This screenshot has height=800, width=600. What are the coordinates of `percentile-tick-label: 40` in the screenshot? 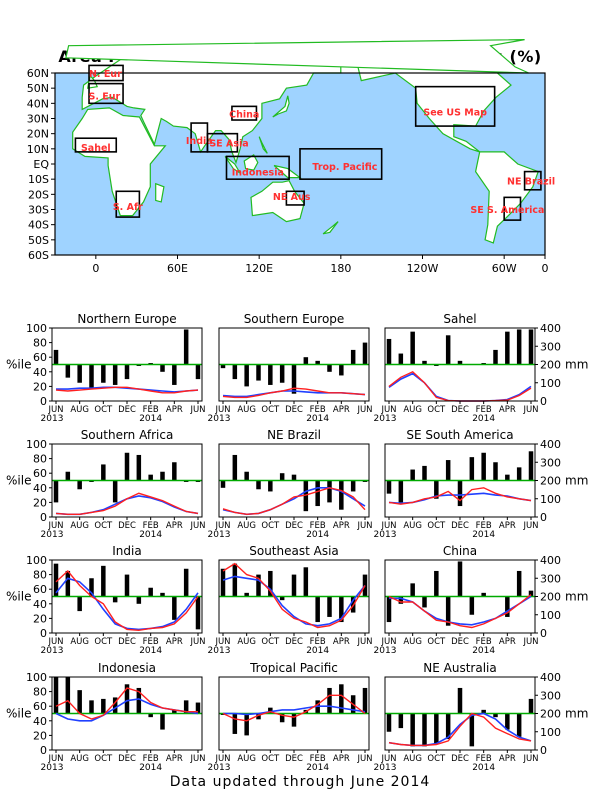 It's located at (40, 721).